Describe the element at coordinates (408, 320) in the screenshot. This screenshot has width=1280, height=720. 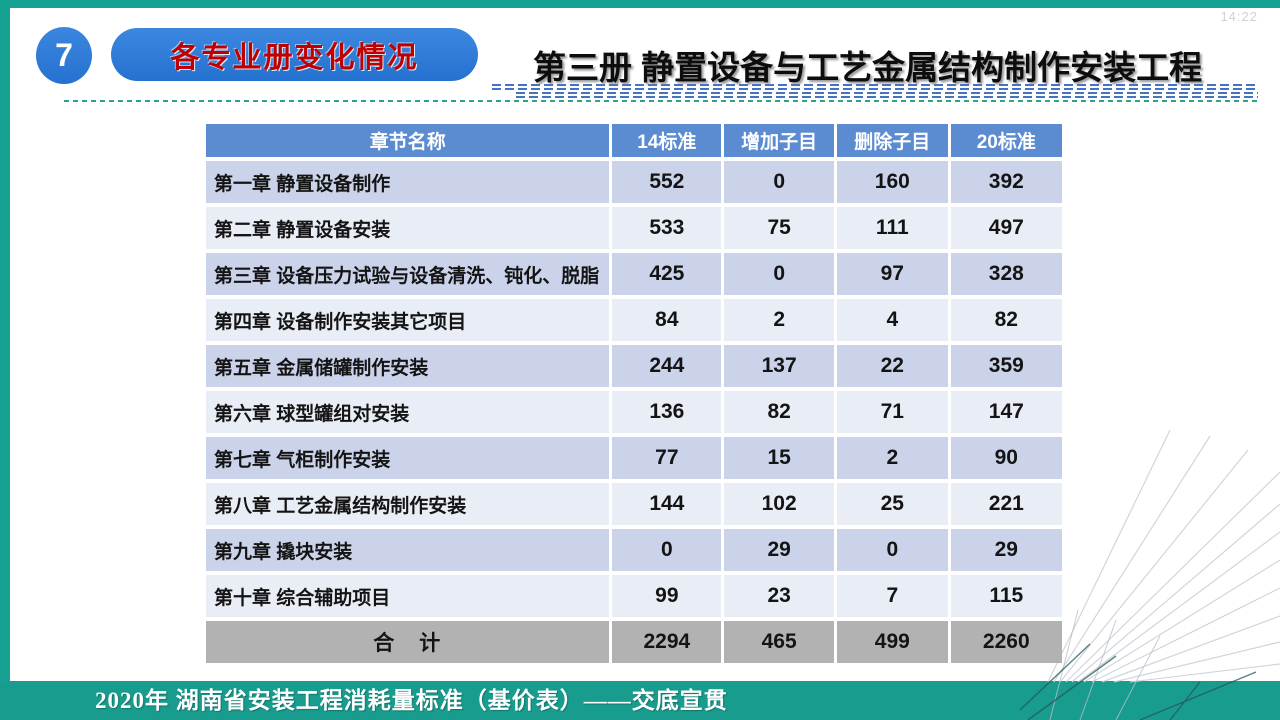
I see `chapter-name-cell: 第四章 设备制作安装其它项目` at that location.